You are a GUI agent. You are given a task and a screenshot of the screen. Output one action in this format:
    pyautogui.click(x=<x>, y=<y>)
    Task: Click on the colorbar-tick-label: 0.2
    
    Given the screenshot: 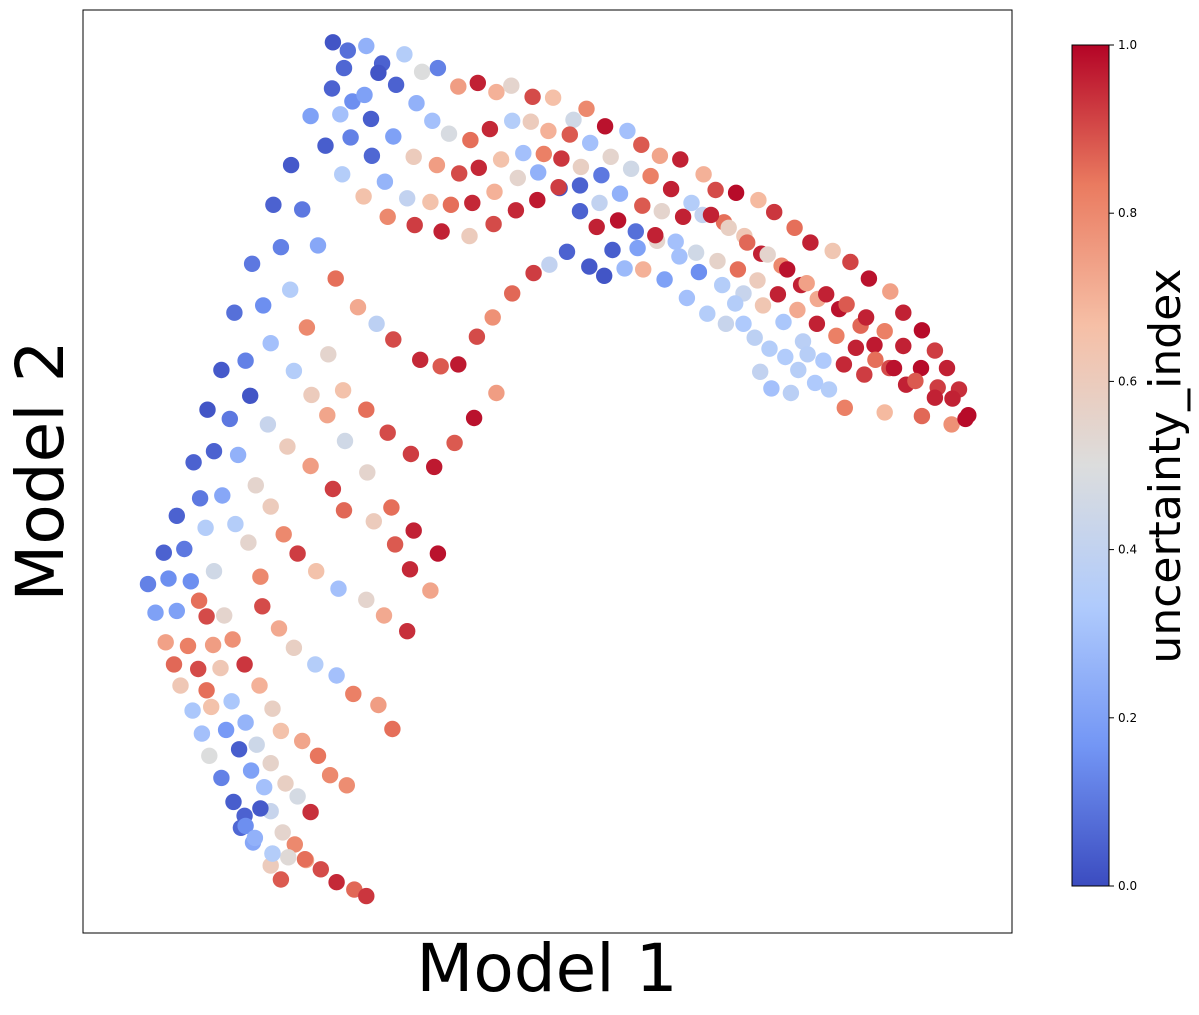 What is the action you would take?
    pyautogui.click(x=1127, y=718)
    